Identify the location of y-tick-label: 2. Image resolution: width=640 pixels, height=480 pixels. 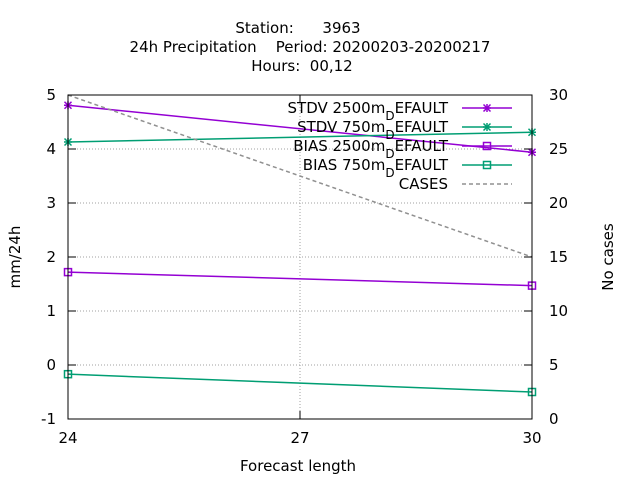
(51, 257).